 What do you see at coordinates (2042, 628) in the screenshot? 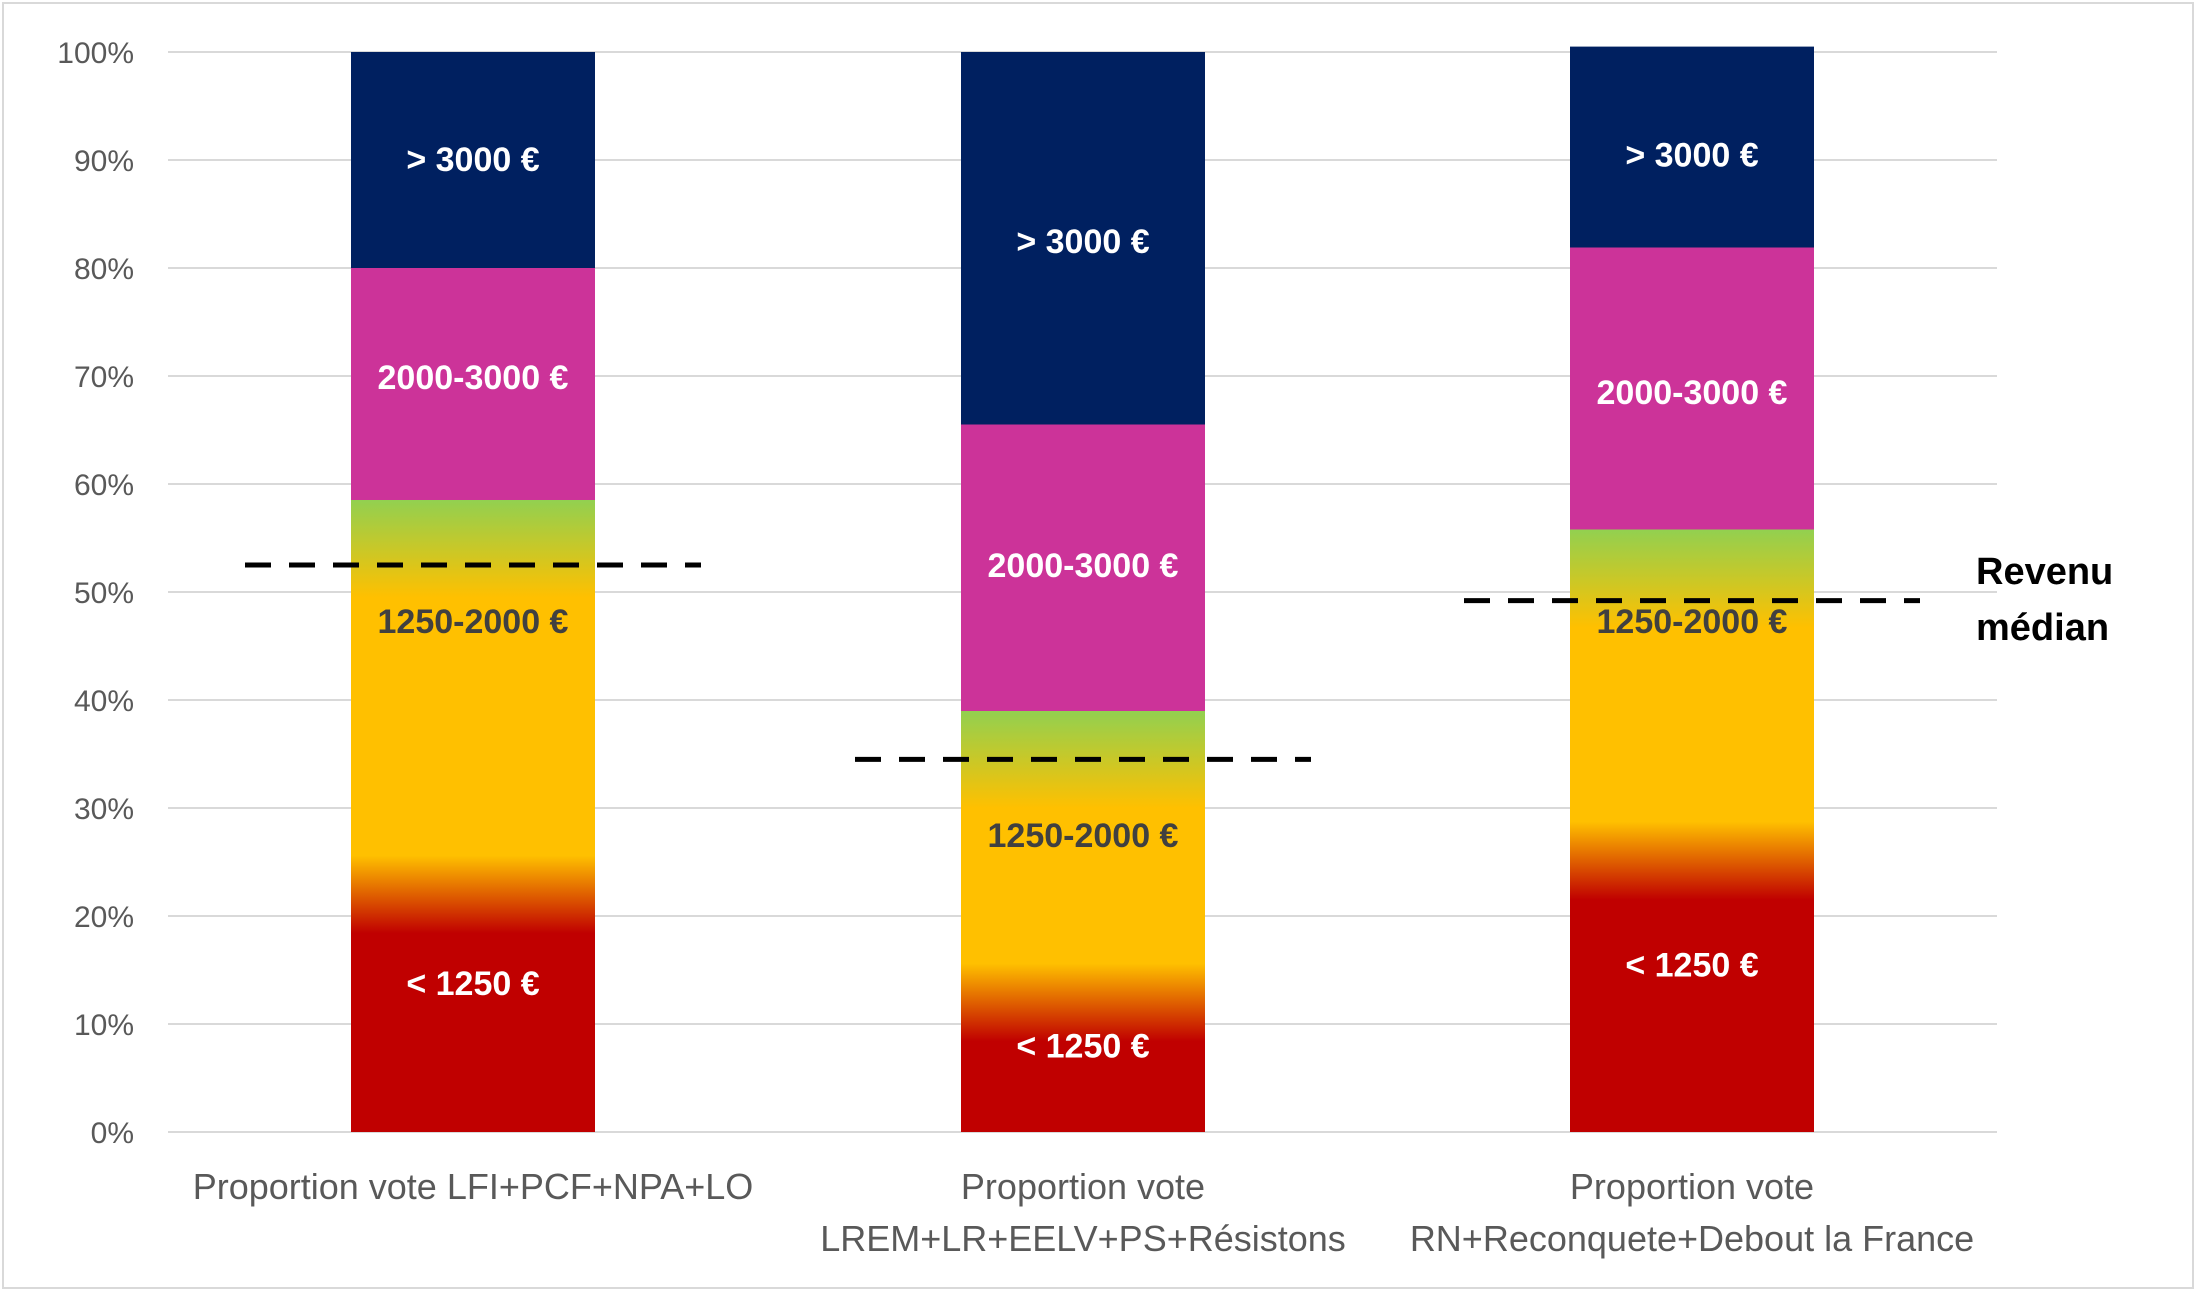
I see `median-label: médian` at bounding box center [2042, 628].